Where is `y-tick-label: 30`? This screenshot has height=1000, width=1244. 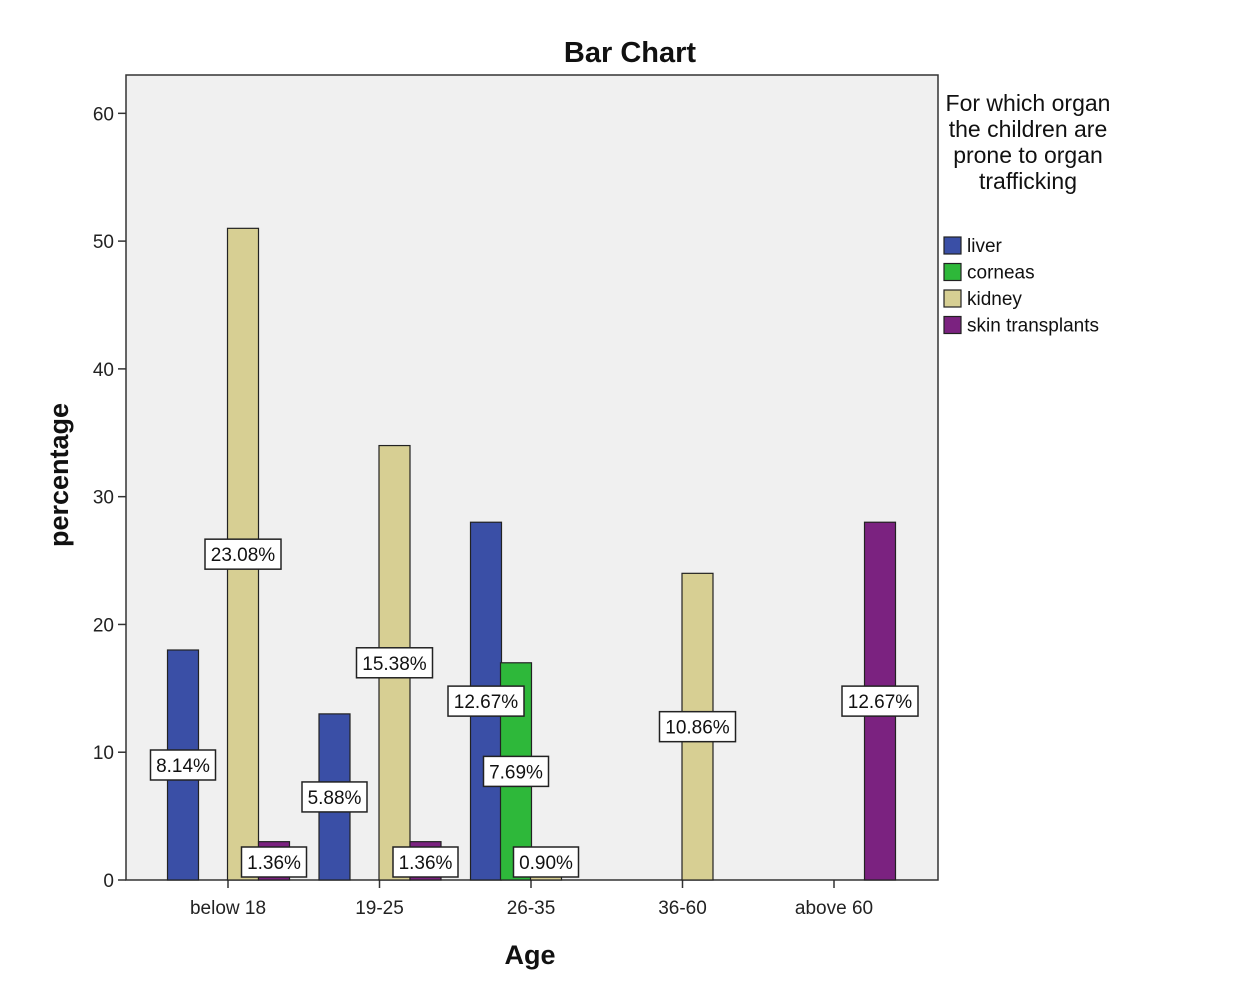
y-tick-label: 30 is located at coordinates (103, 498).